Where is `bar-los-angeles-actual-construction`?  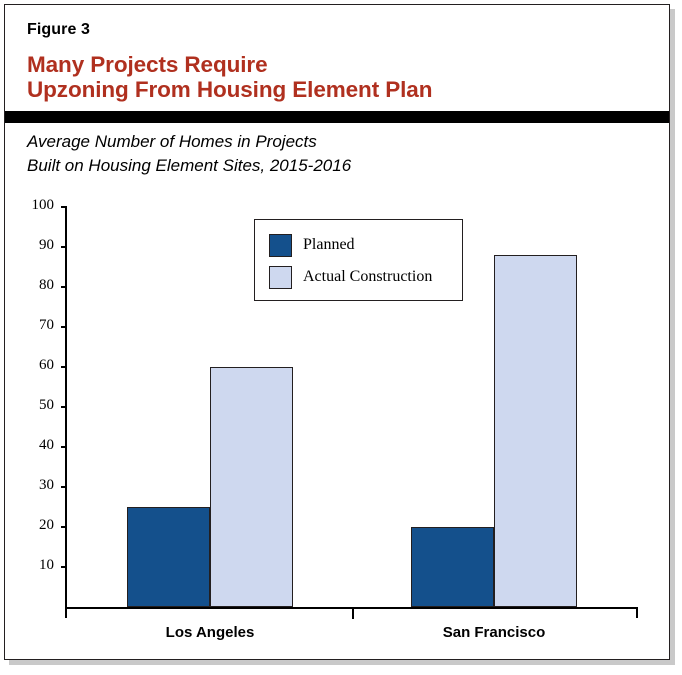
bar-los-angeles-actual-construction is located at coordinates (251, 487).